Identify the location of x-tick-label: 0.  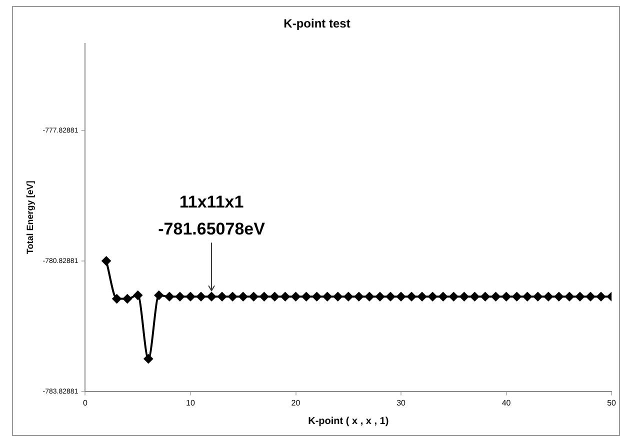
(85, 403).